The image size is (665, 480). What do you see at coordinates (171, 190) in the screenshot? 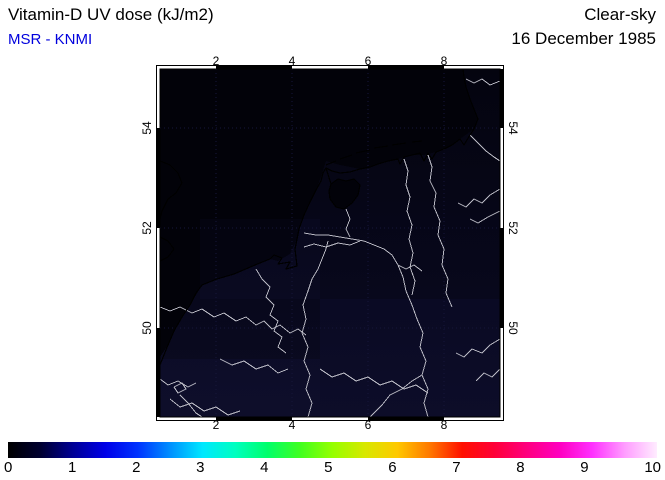
I see `coast-england` at bounding box center [171, 190].